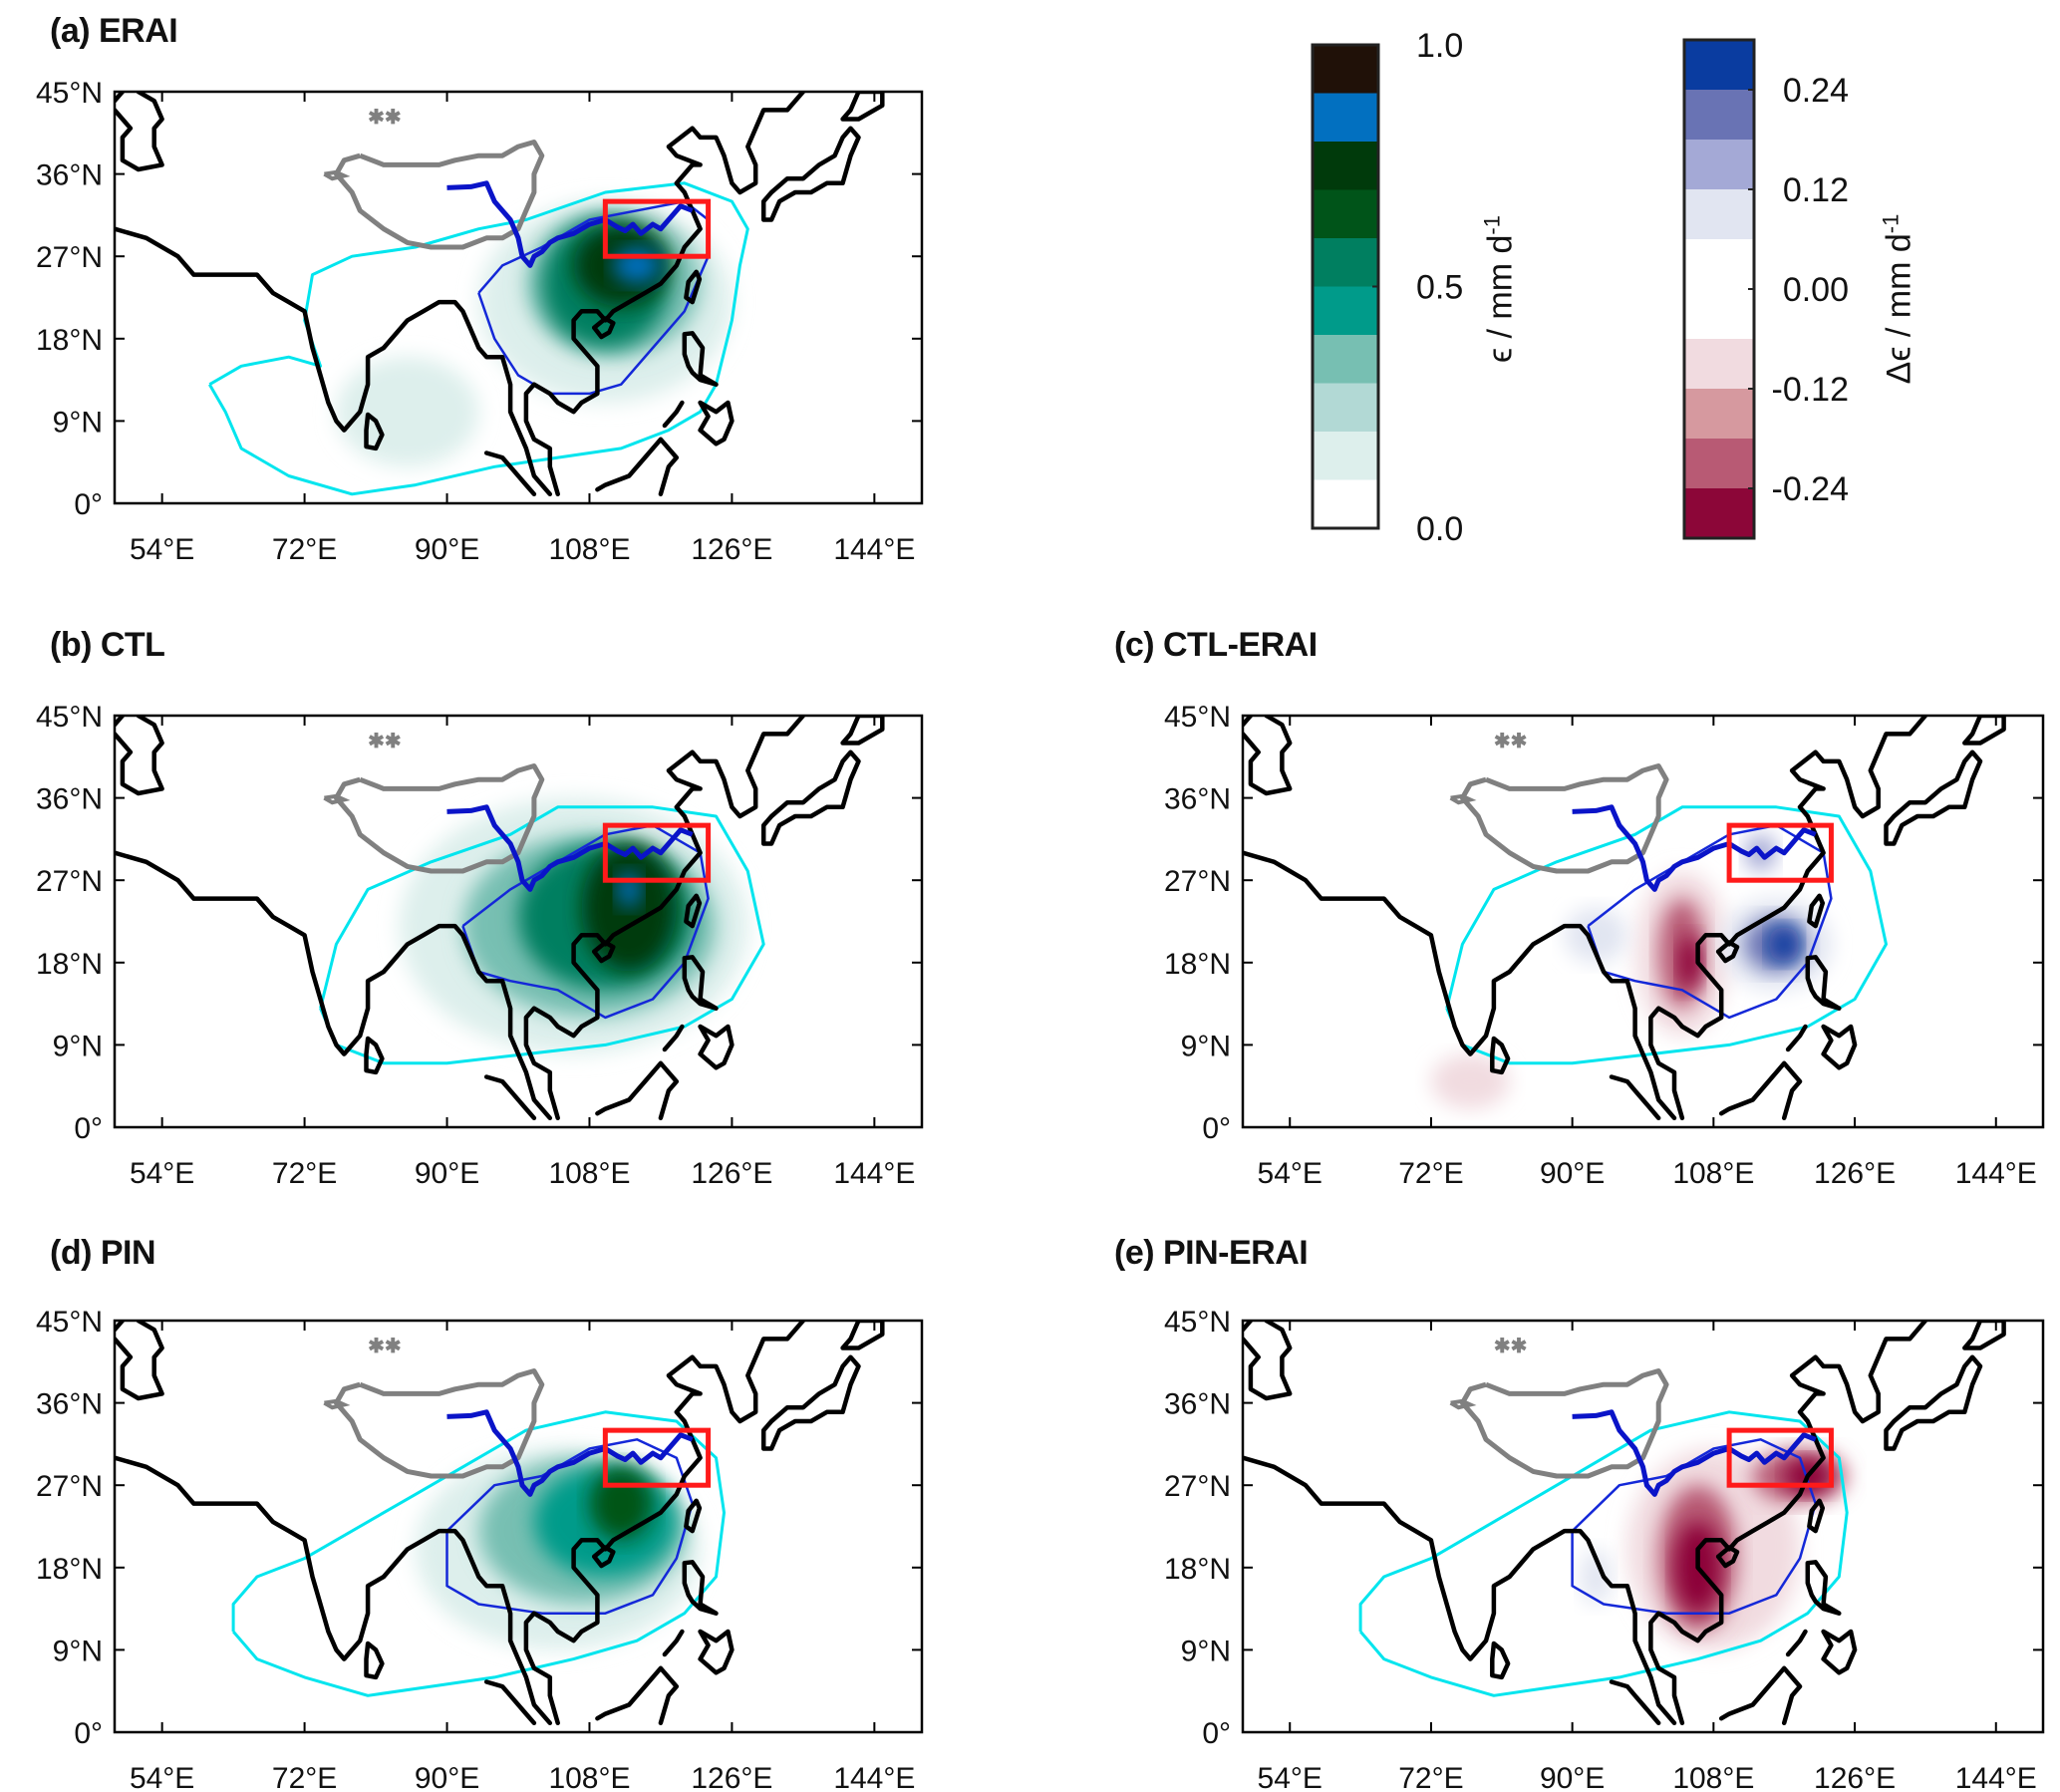 This screenshot has height=1792, width=2060. Describe the element at coordinates (657, 852) in the screenshot. I see `region-box` at that location.